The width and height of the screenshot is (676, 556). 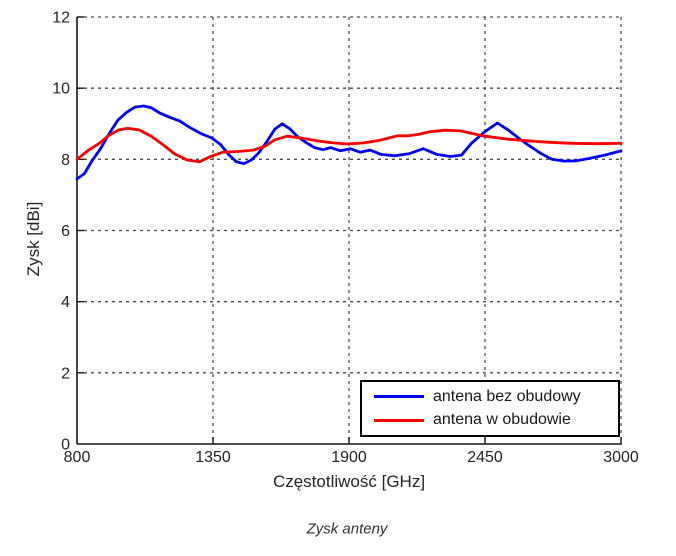 What do you see at coordinates (349, 481) in the screenshot?
I see `x-axis-title: Częstotliwość [GHz]` at bounding box center [349, 481].